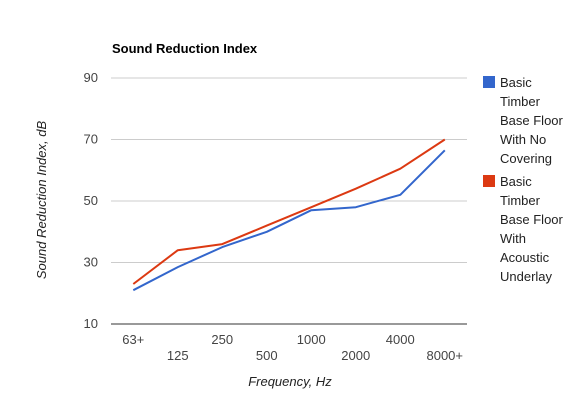 This screenshot has width=580, height=400. I want to click on x-axis-ticks: 63+ 125 250 500 1000 2000 4000 8000+, so click(292, 347).